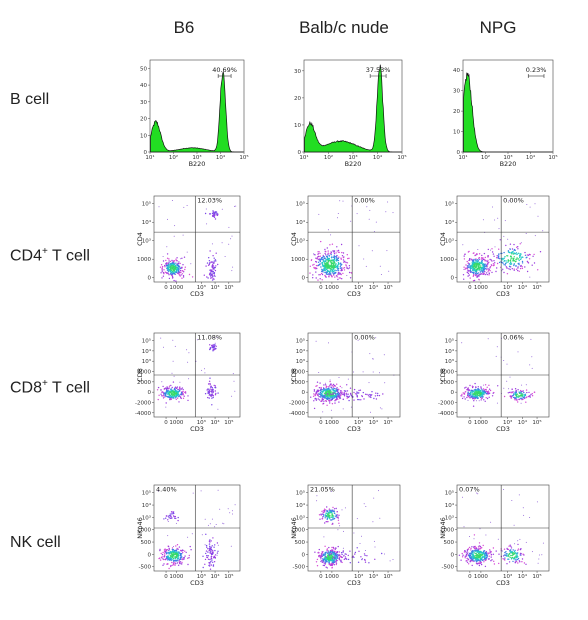 Image resolution: width=588 pixels, height=620 pixels. Describe the element at coordinates (449, 204) in the screenshot. I see `y-tick-label: 10⁵` at that location.